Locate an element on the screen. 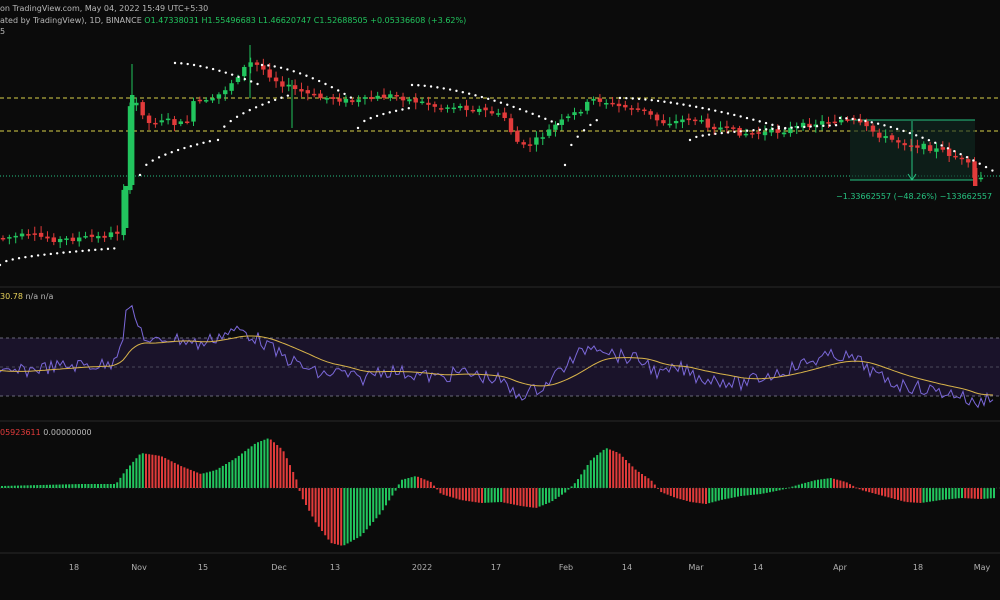 Image resolution: width=1000 pixels, height=600 pixels. ohlc-open: O1.47338031 is located at coordinates (171, 20).